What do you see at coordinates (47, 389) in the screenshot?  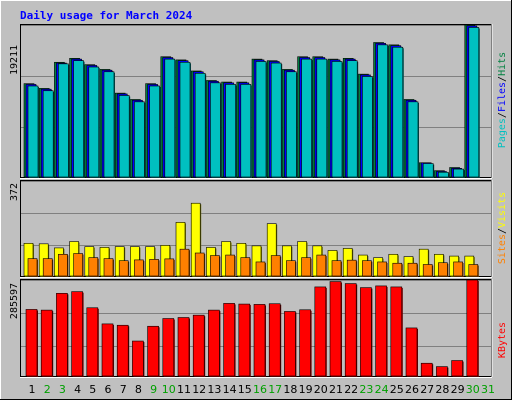 I see `day-label: 2` at bounding box center [47, 389].